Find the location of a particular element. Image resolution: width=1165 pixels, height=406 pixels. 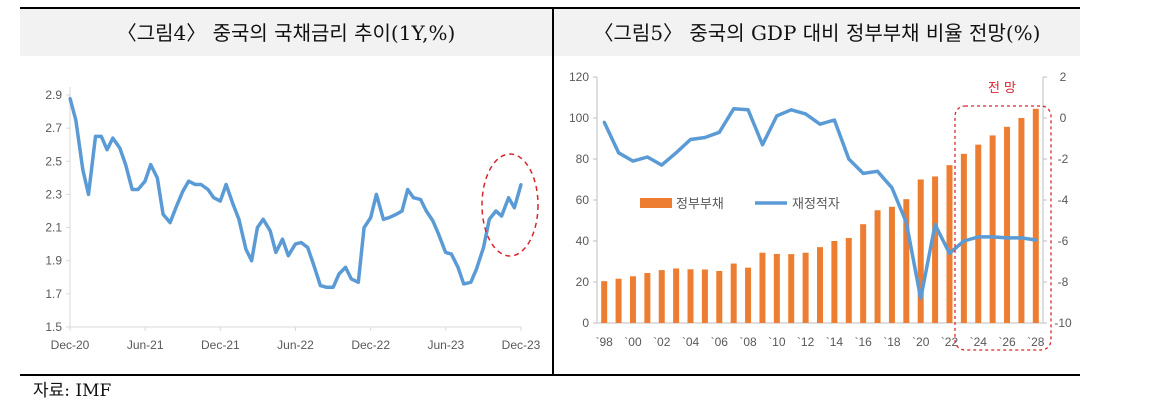

chart1-y-tick-label: 2.3 is located at coordinates (53, 194).